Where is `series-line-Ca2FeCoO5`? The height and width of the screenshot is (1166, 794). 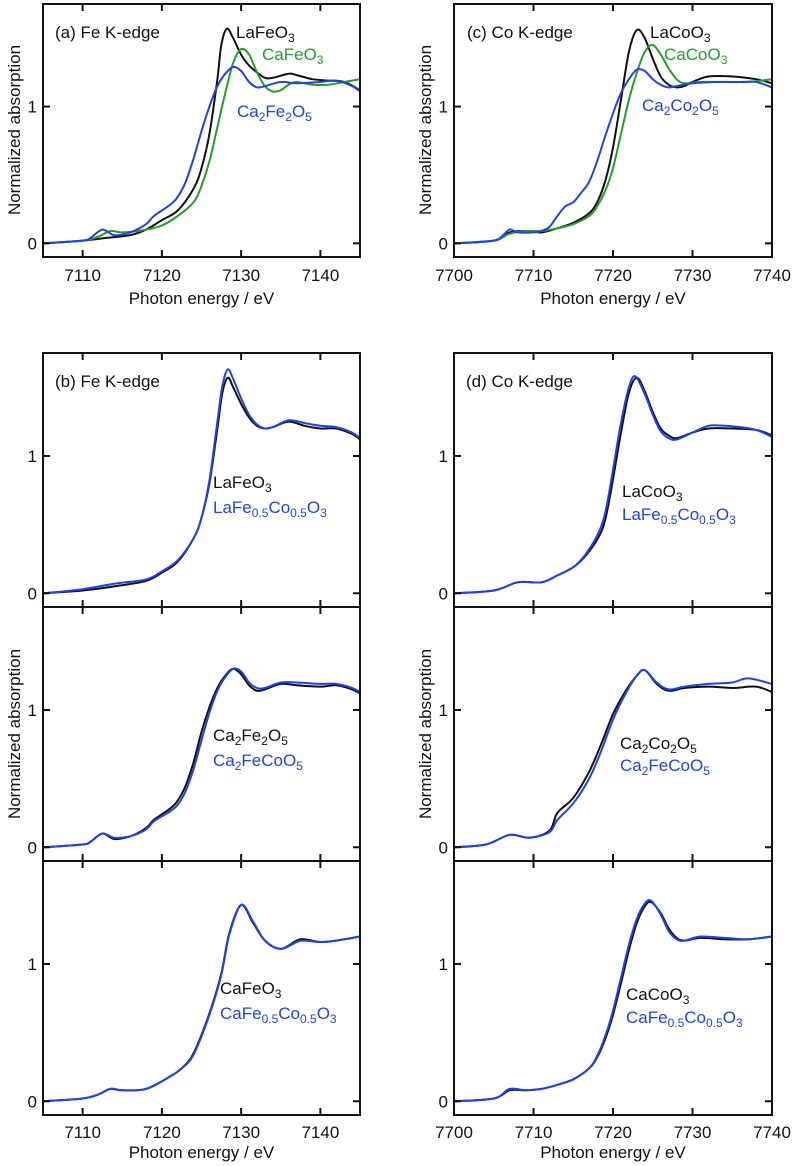 series-line-Ca2FeCoO5 is located at coordinates (613, 758).